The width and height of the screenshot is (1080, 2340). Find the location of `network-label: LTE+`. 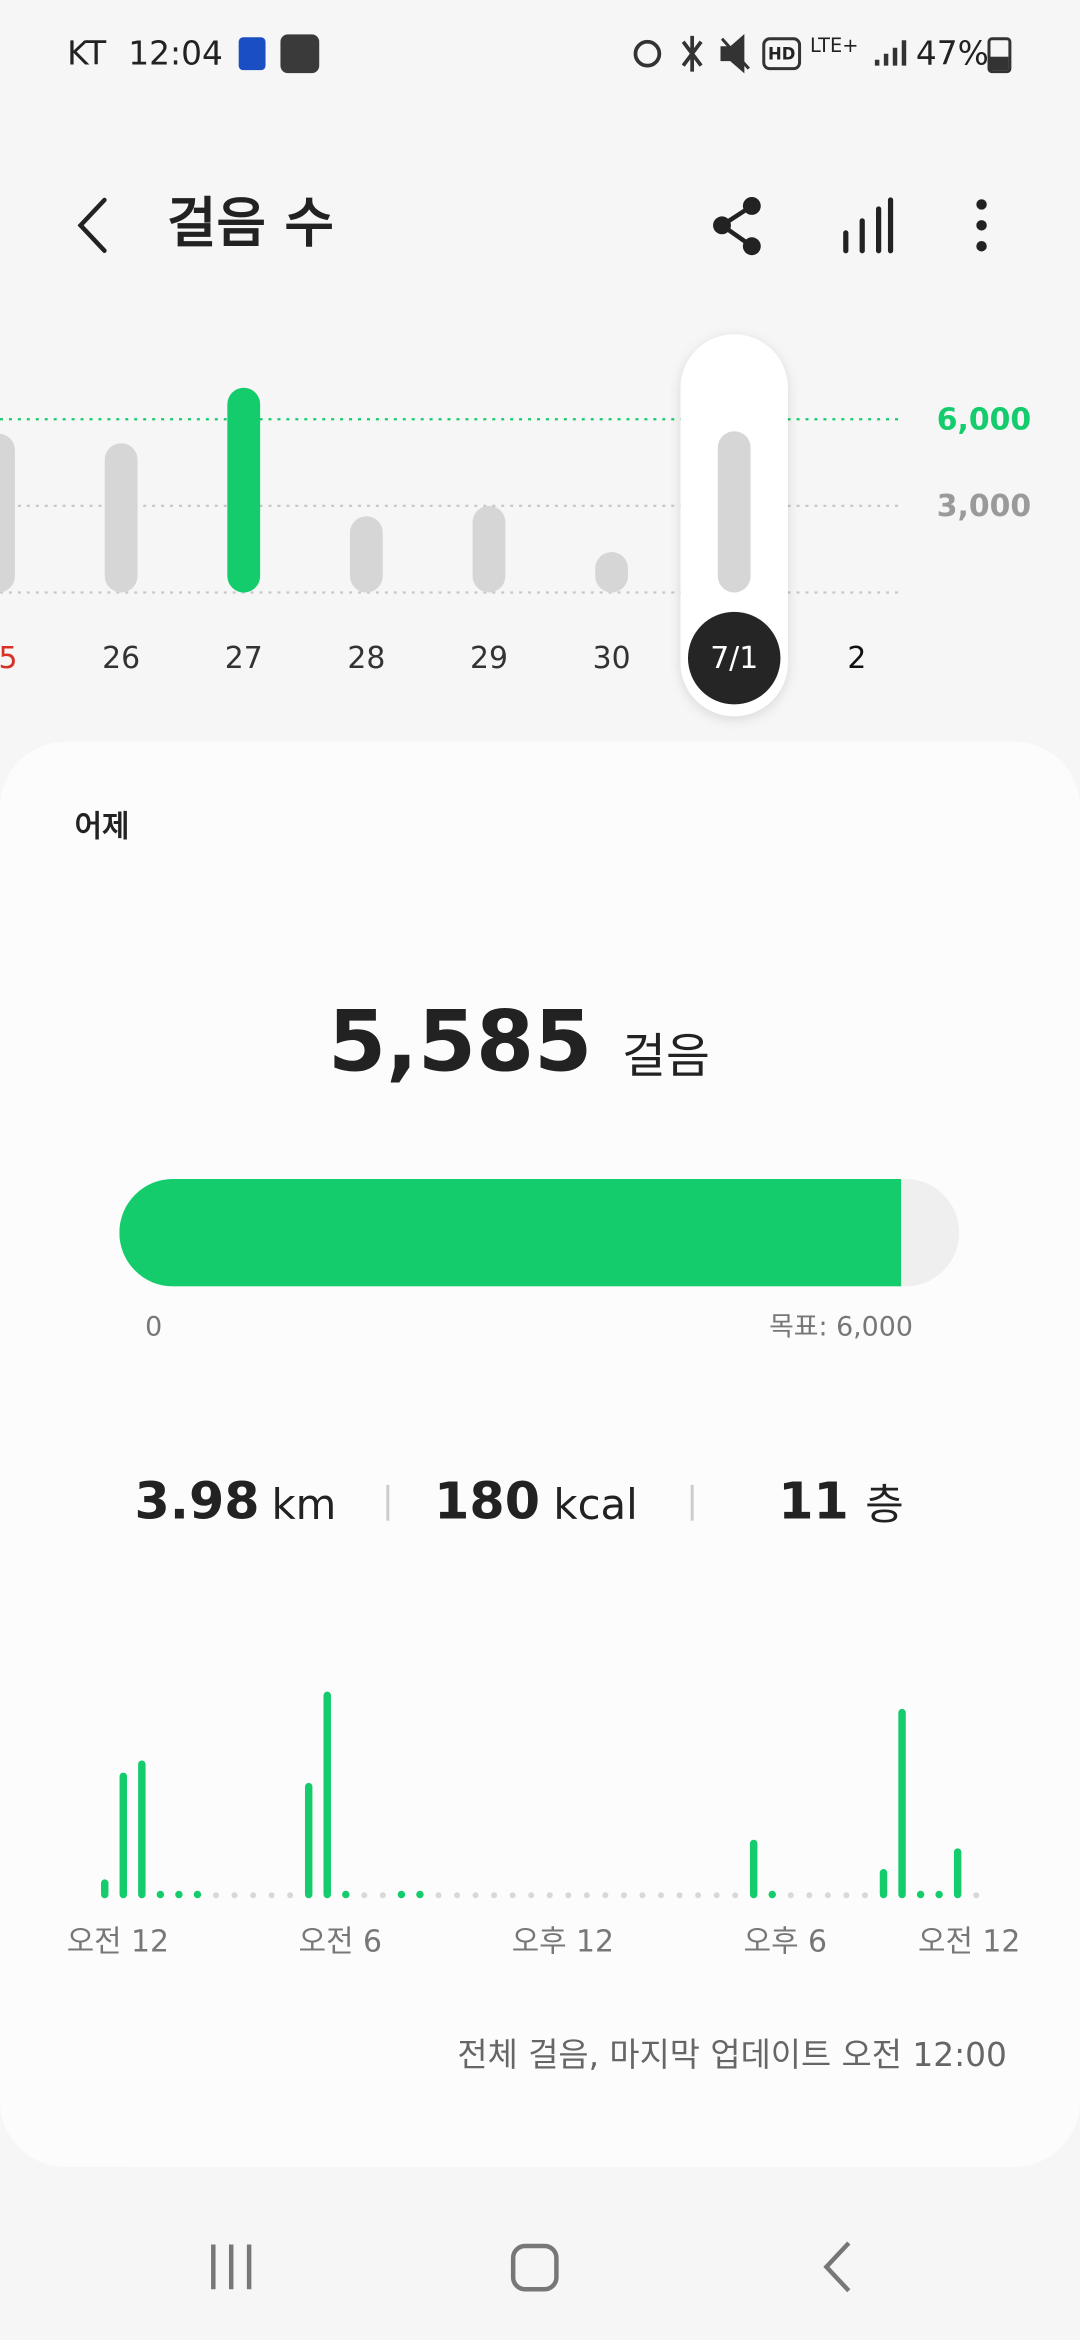

network-label: LTE+ is located at coordinates (834, 45).